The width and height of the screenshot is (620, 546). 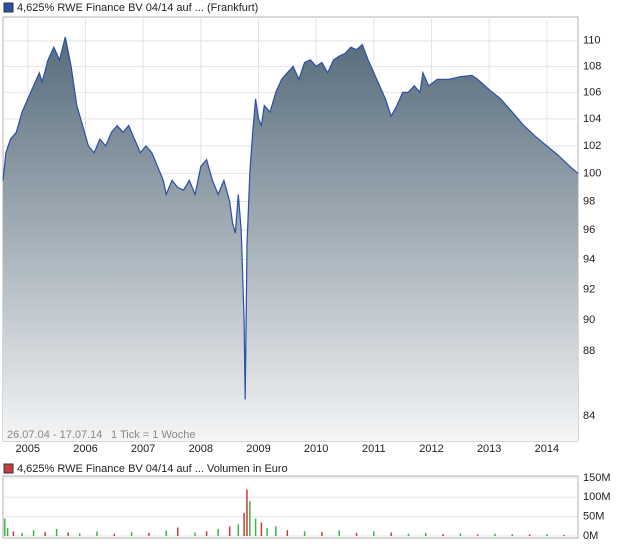 What do you see at coordinates (597, 478) in the screenshot?
I see `y-tick-label: 150M` at bounding box center [597, 478].